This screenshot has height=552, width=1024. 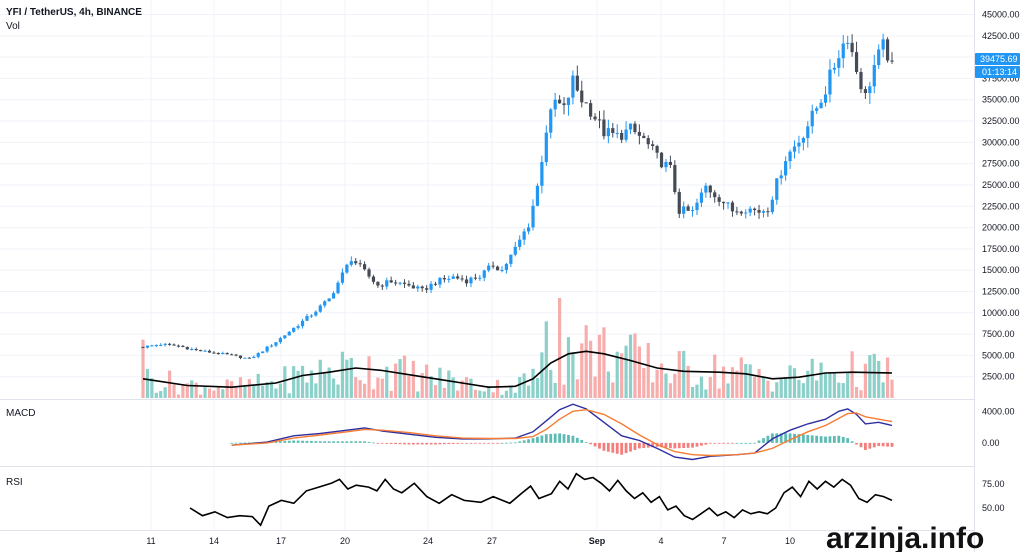 What do you see at coordinates (998, 427) in the screenshot?
I see `macd-axis: 4000.00 0.00` at bounding box center [998, 427].